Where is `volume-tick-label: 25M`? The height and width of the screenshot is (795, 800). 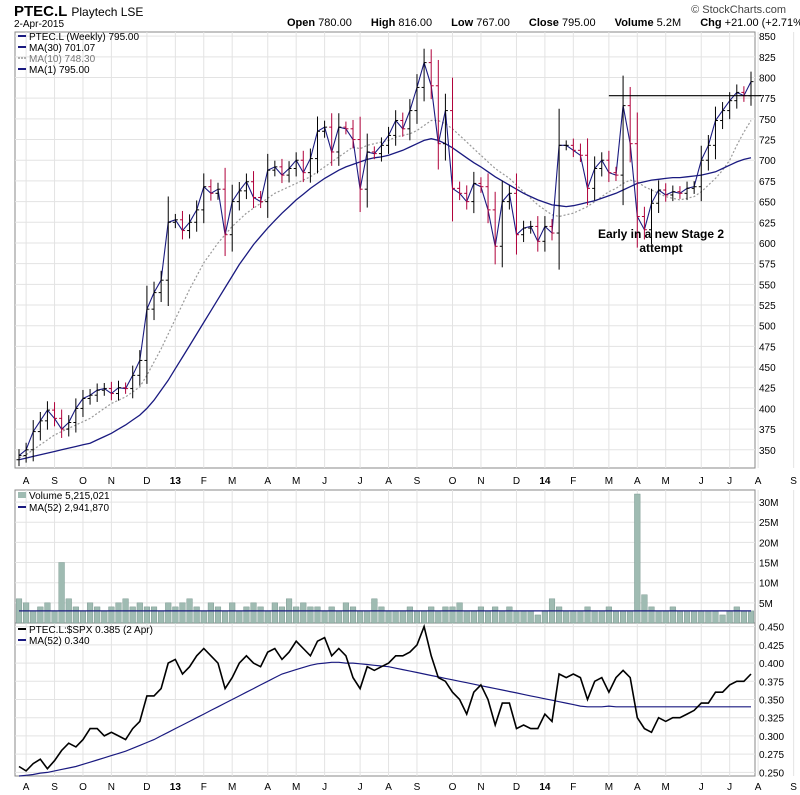
volume-tick-label: 25M is located at coordinates (768, 523).